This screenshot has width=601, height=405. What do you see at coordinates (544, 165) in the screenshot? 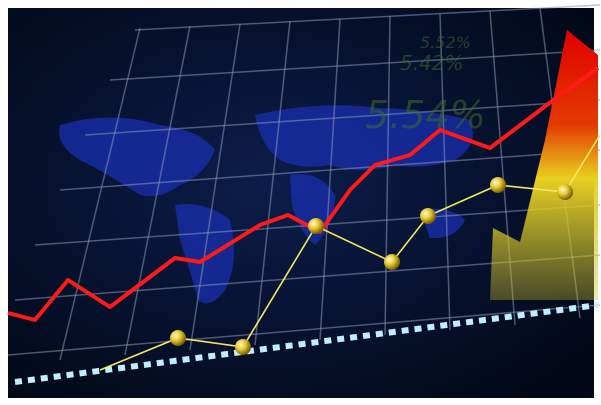
I see `trend-arrow` at bounding box center [544, 165].